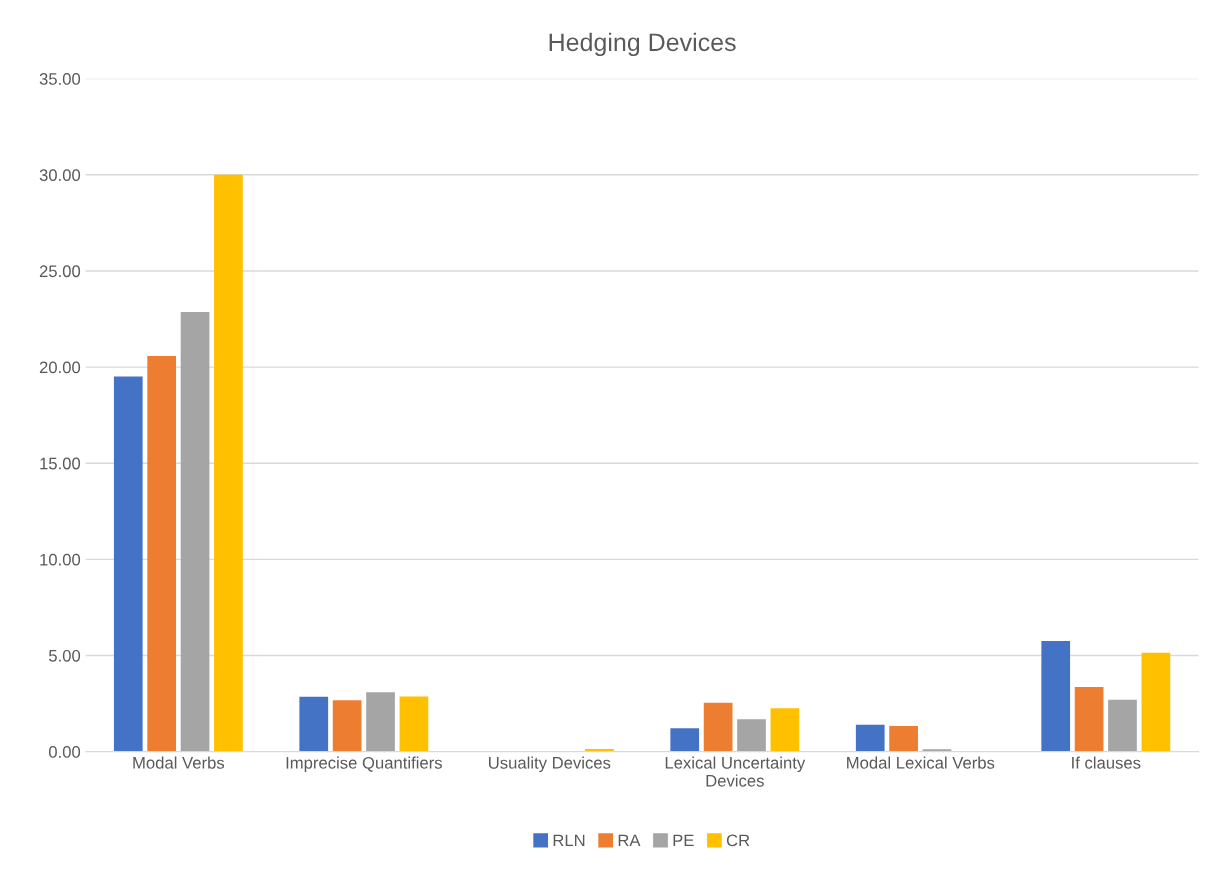 Image resolution: width=1223 pixels, height=874 pixels. I want to click on x-tick-label: Lexical Uncertainty Devices, so click(735, 771).